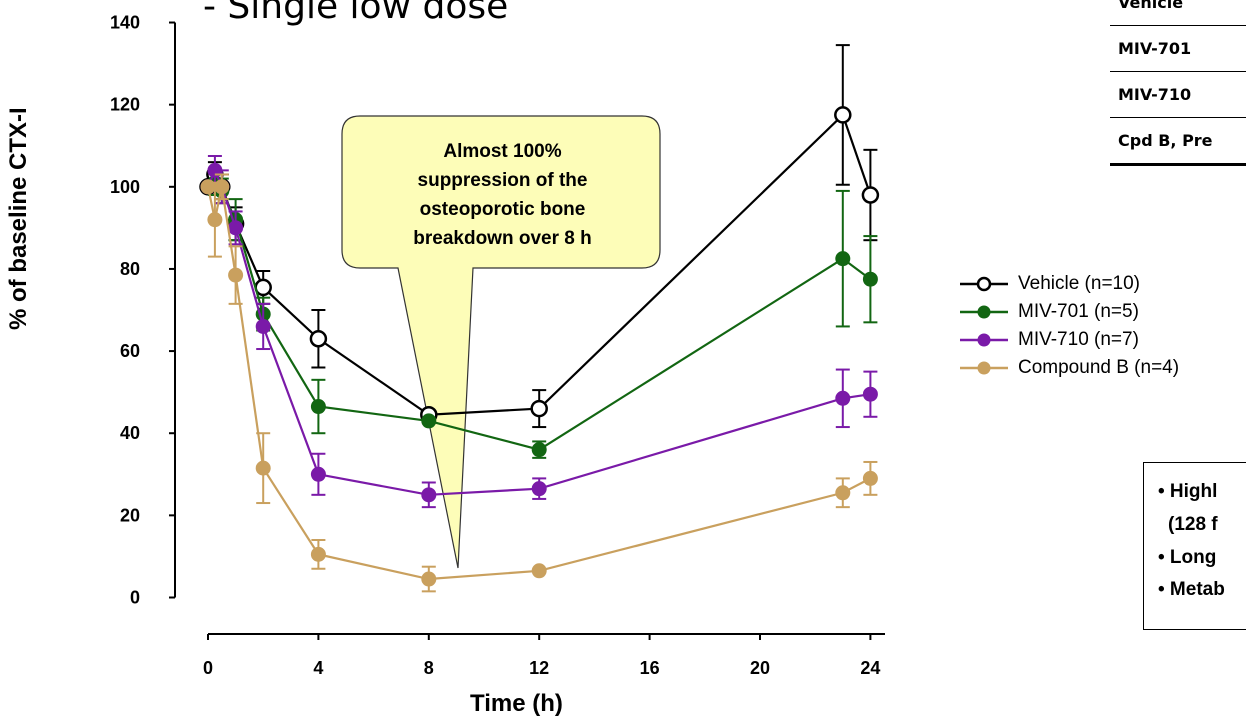 The width and height of the screenshot is (1246, 727). I want to click on x-tick-label: 0, so click(208, 668).